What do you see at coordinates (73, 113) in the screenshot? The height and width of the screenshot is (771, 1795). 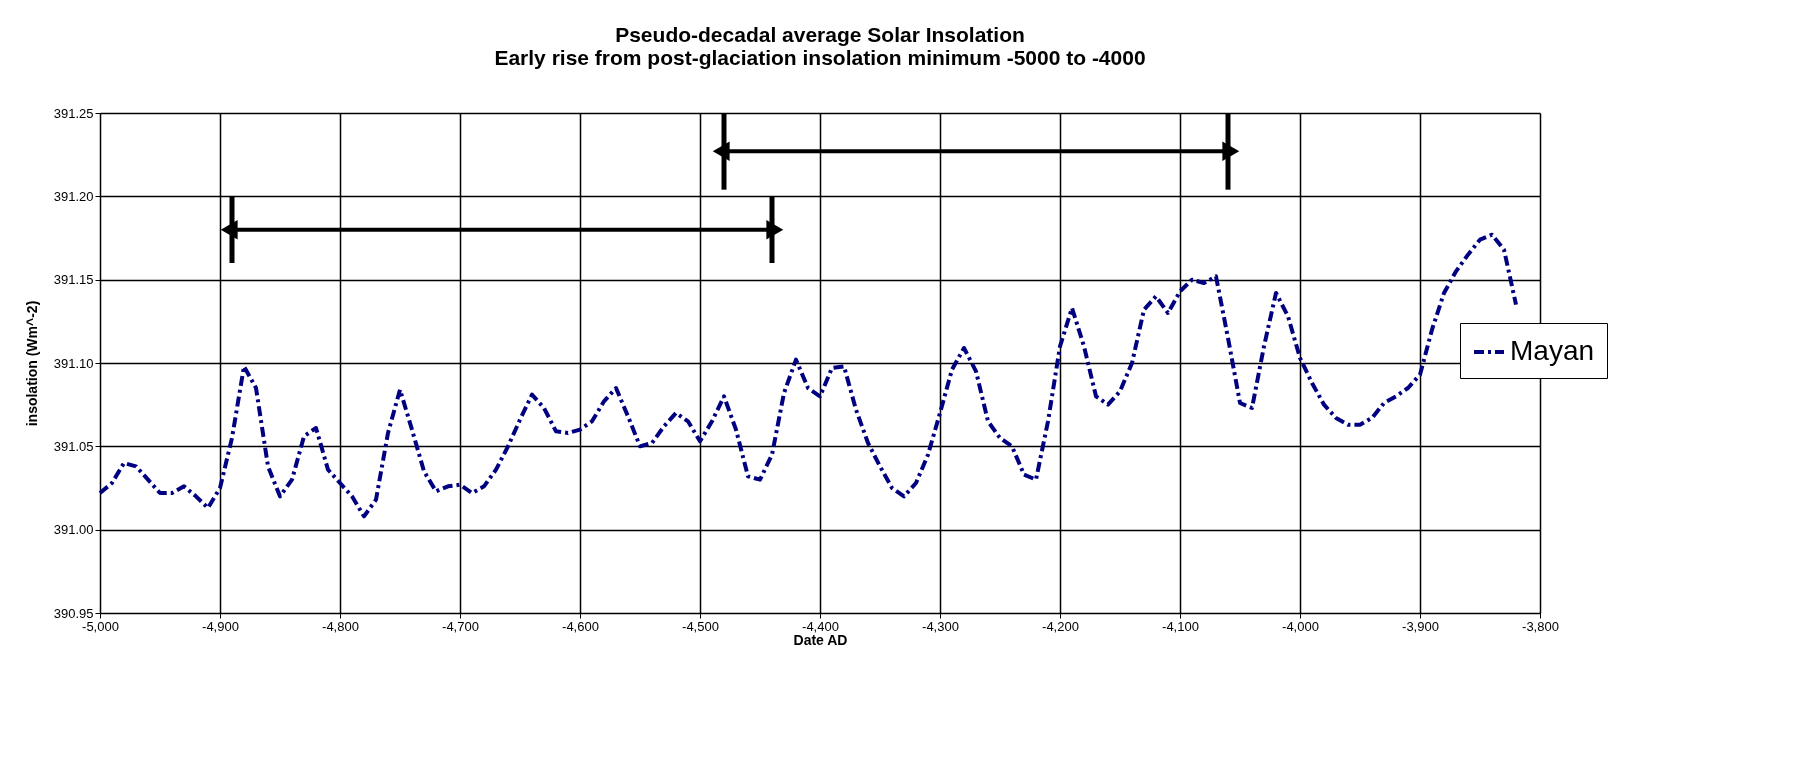 I see `y-tick-label: 391.25` at bounding box center [73, 113].